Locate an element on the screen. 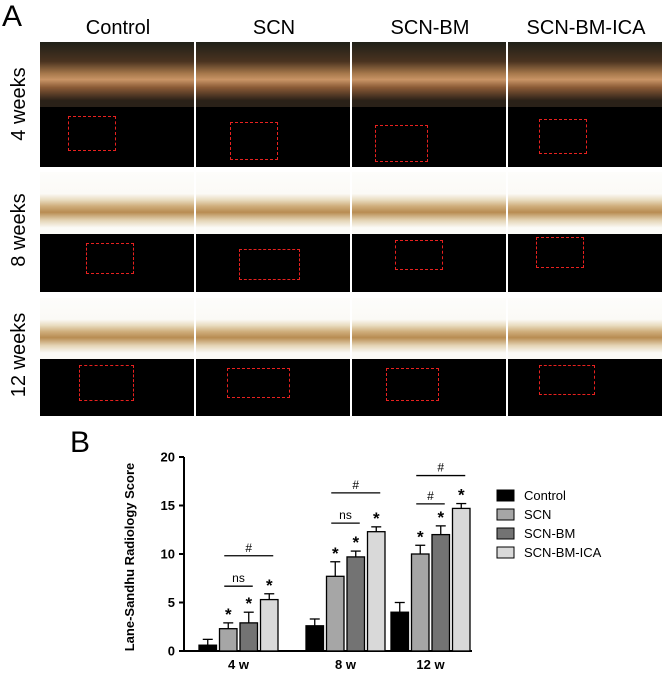 The image size is (669, 675). legend-label: Control is located at coordinates (545, 495).